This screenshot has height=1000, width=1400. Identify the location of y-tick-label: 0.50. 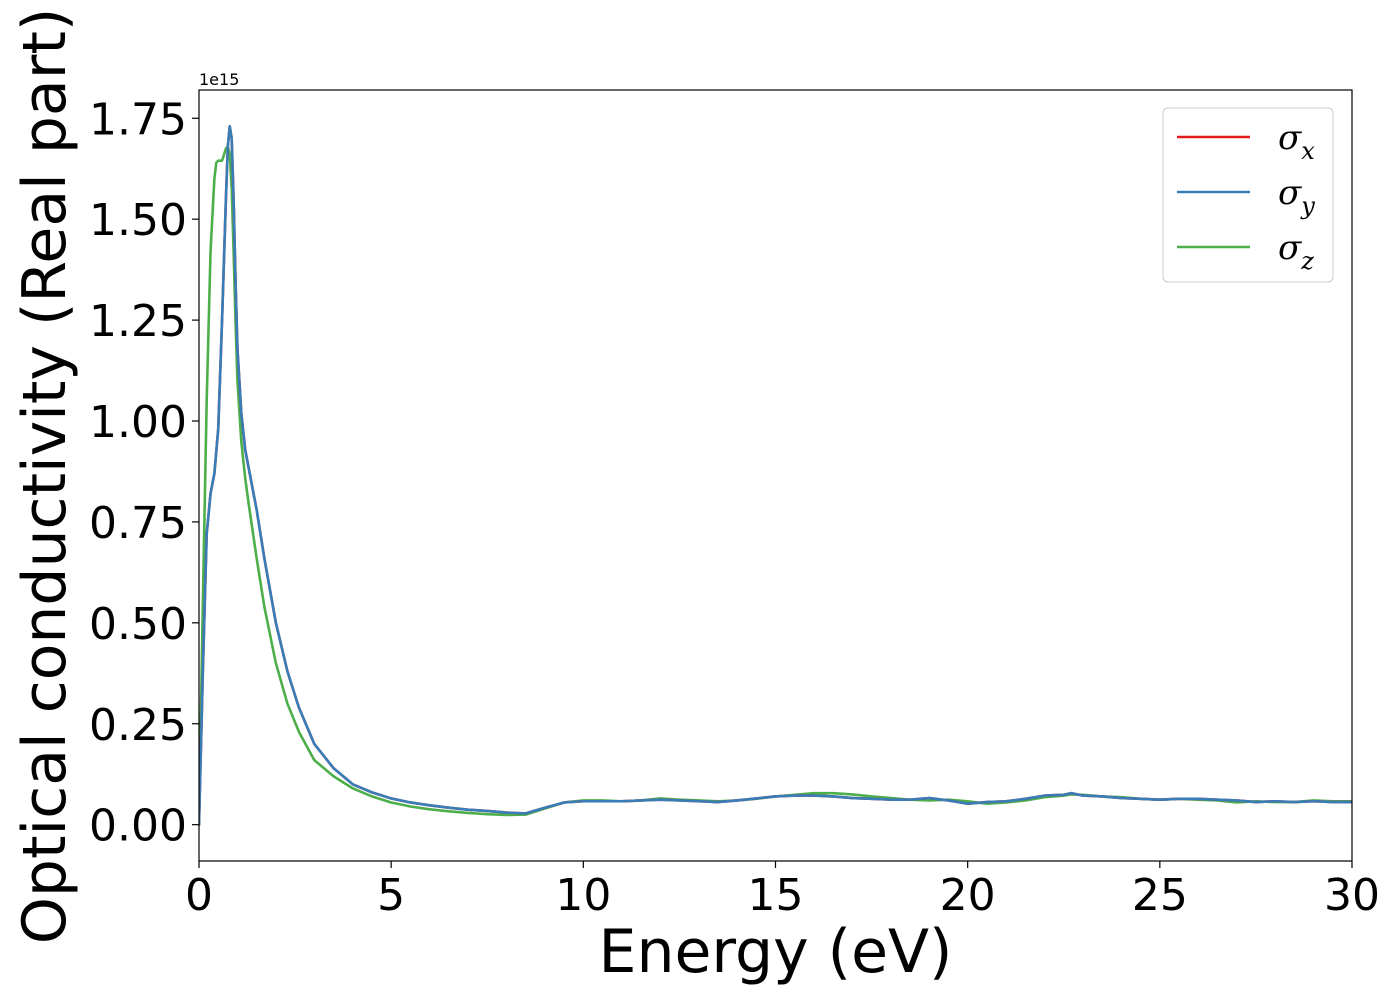
(138, 624).